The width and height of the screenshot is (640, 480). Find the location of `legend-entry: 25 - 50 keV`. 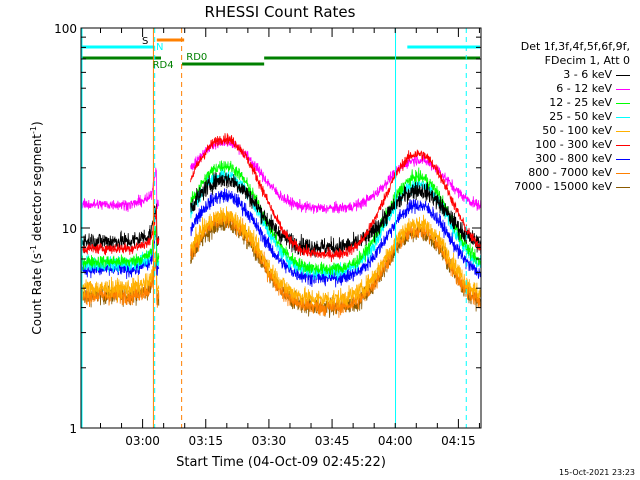

legend-entry: 25 - 50 keV is located at coordinates (589, 116).